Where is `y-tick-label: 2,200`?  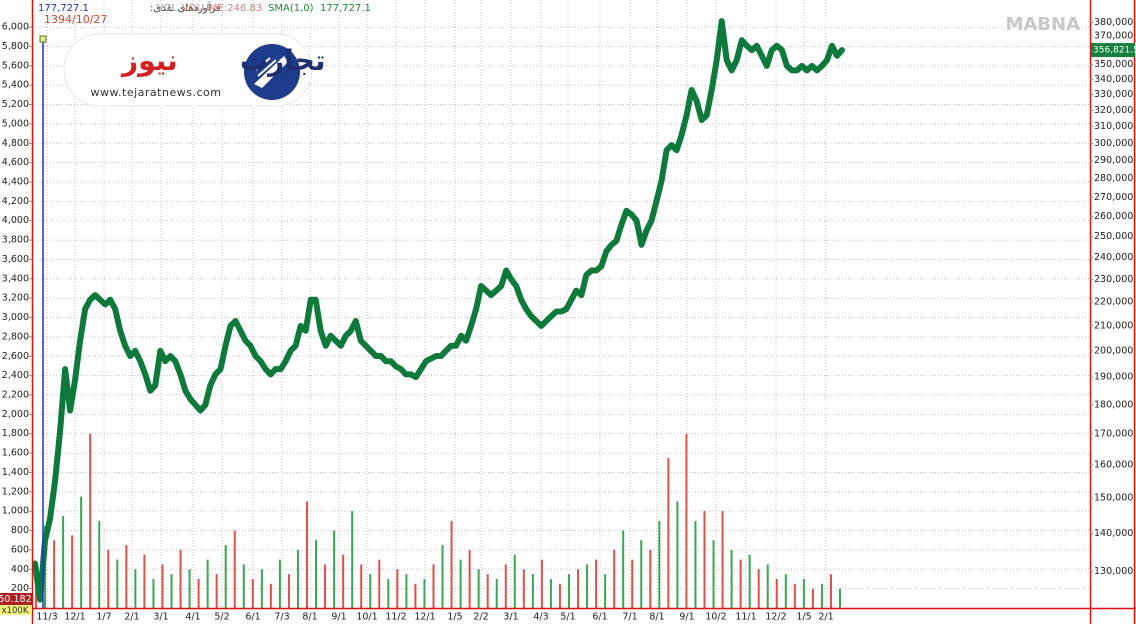
y-tick-label: 2,200 is located at coordinates (15, 395).